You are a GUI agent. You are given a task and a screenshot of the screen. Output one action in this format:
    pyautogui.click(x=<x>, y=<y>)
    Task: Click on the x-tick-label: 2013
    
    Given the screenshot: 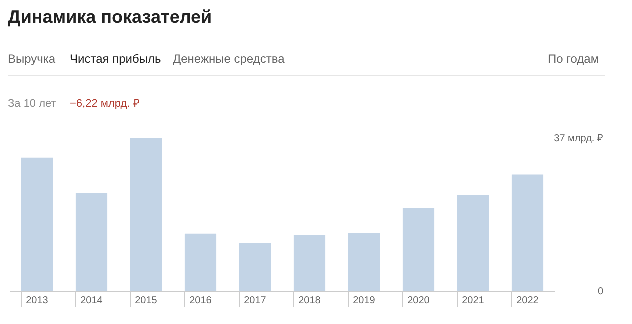 What is the action you would take?
    pyautogui.click(x=37, y=301)
    